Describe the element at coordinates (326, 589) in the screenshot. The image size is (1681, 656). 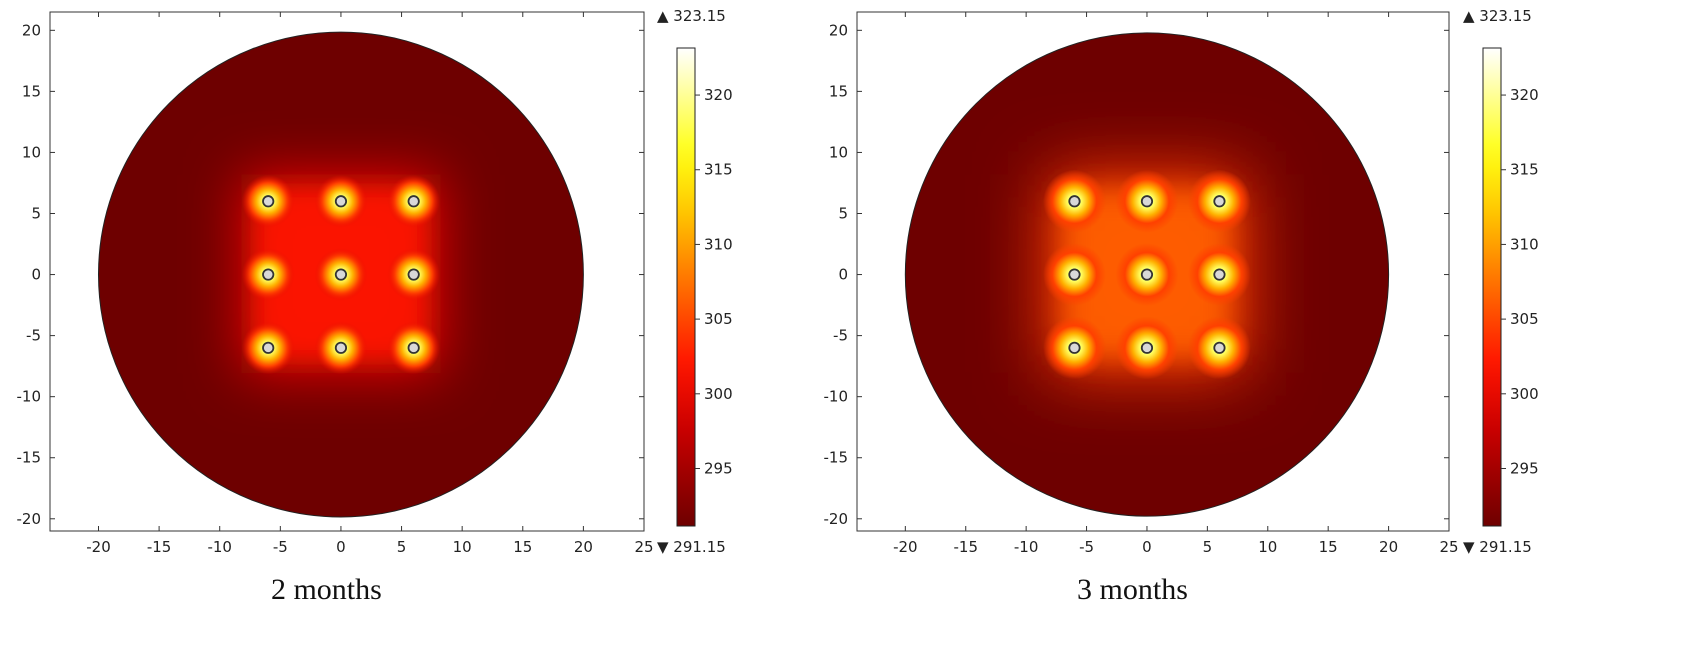
I see `panel-caption: 2 months` at that location.